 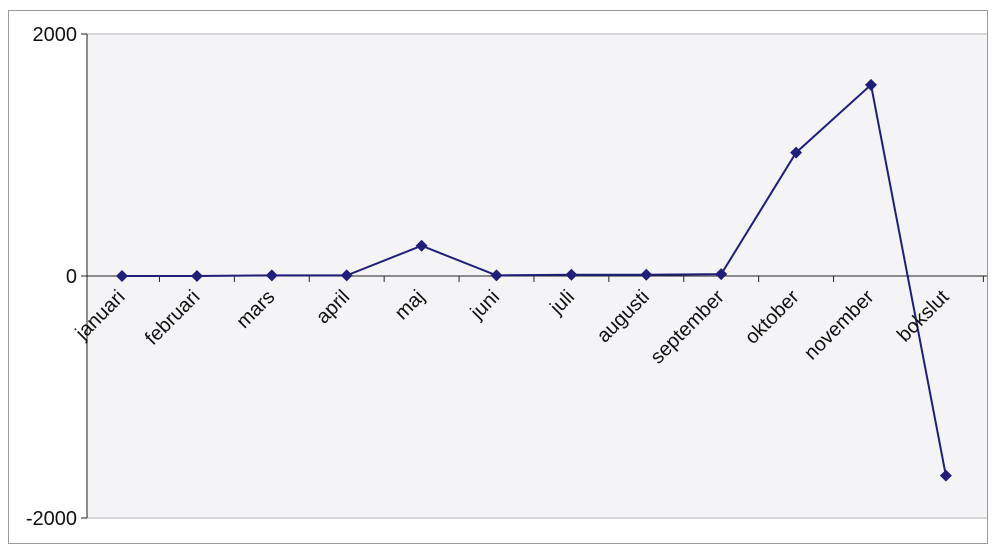 I want to click on y-tick-label: -2000, so click(x=51, y=519).